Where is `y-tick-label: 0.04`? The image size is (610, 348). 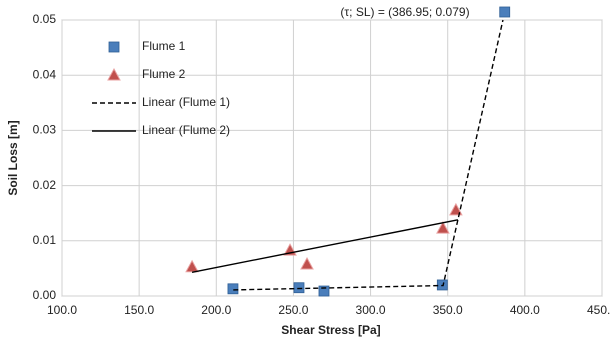 y-tick-label: 0.04 is located at coordinates (45, 74).